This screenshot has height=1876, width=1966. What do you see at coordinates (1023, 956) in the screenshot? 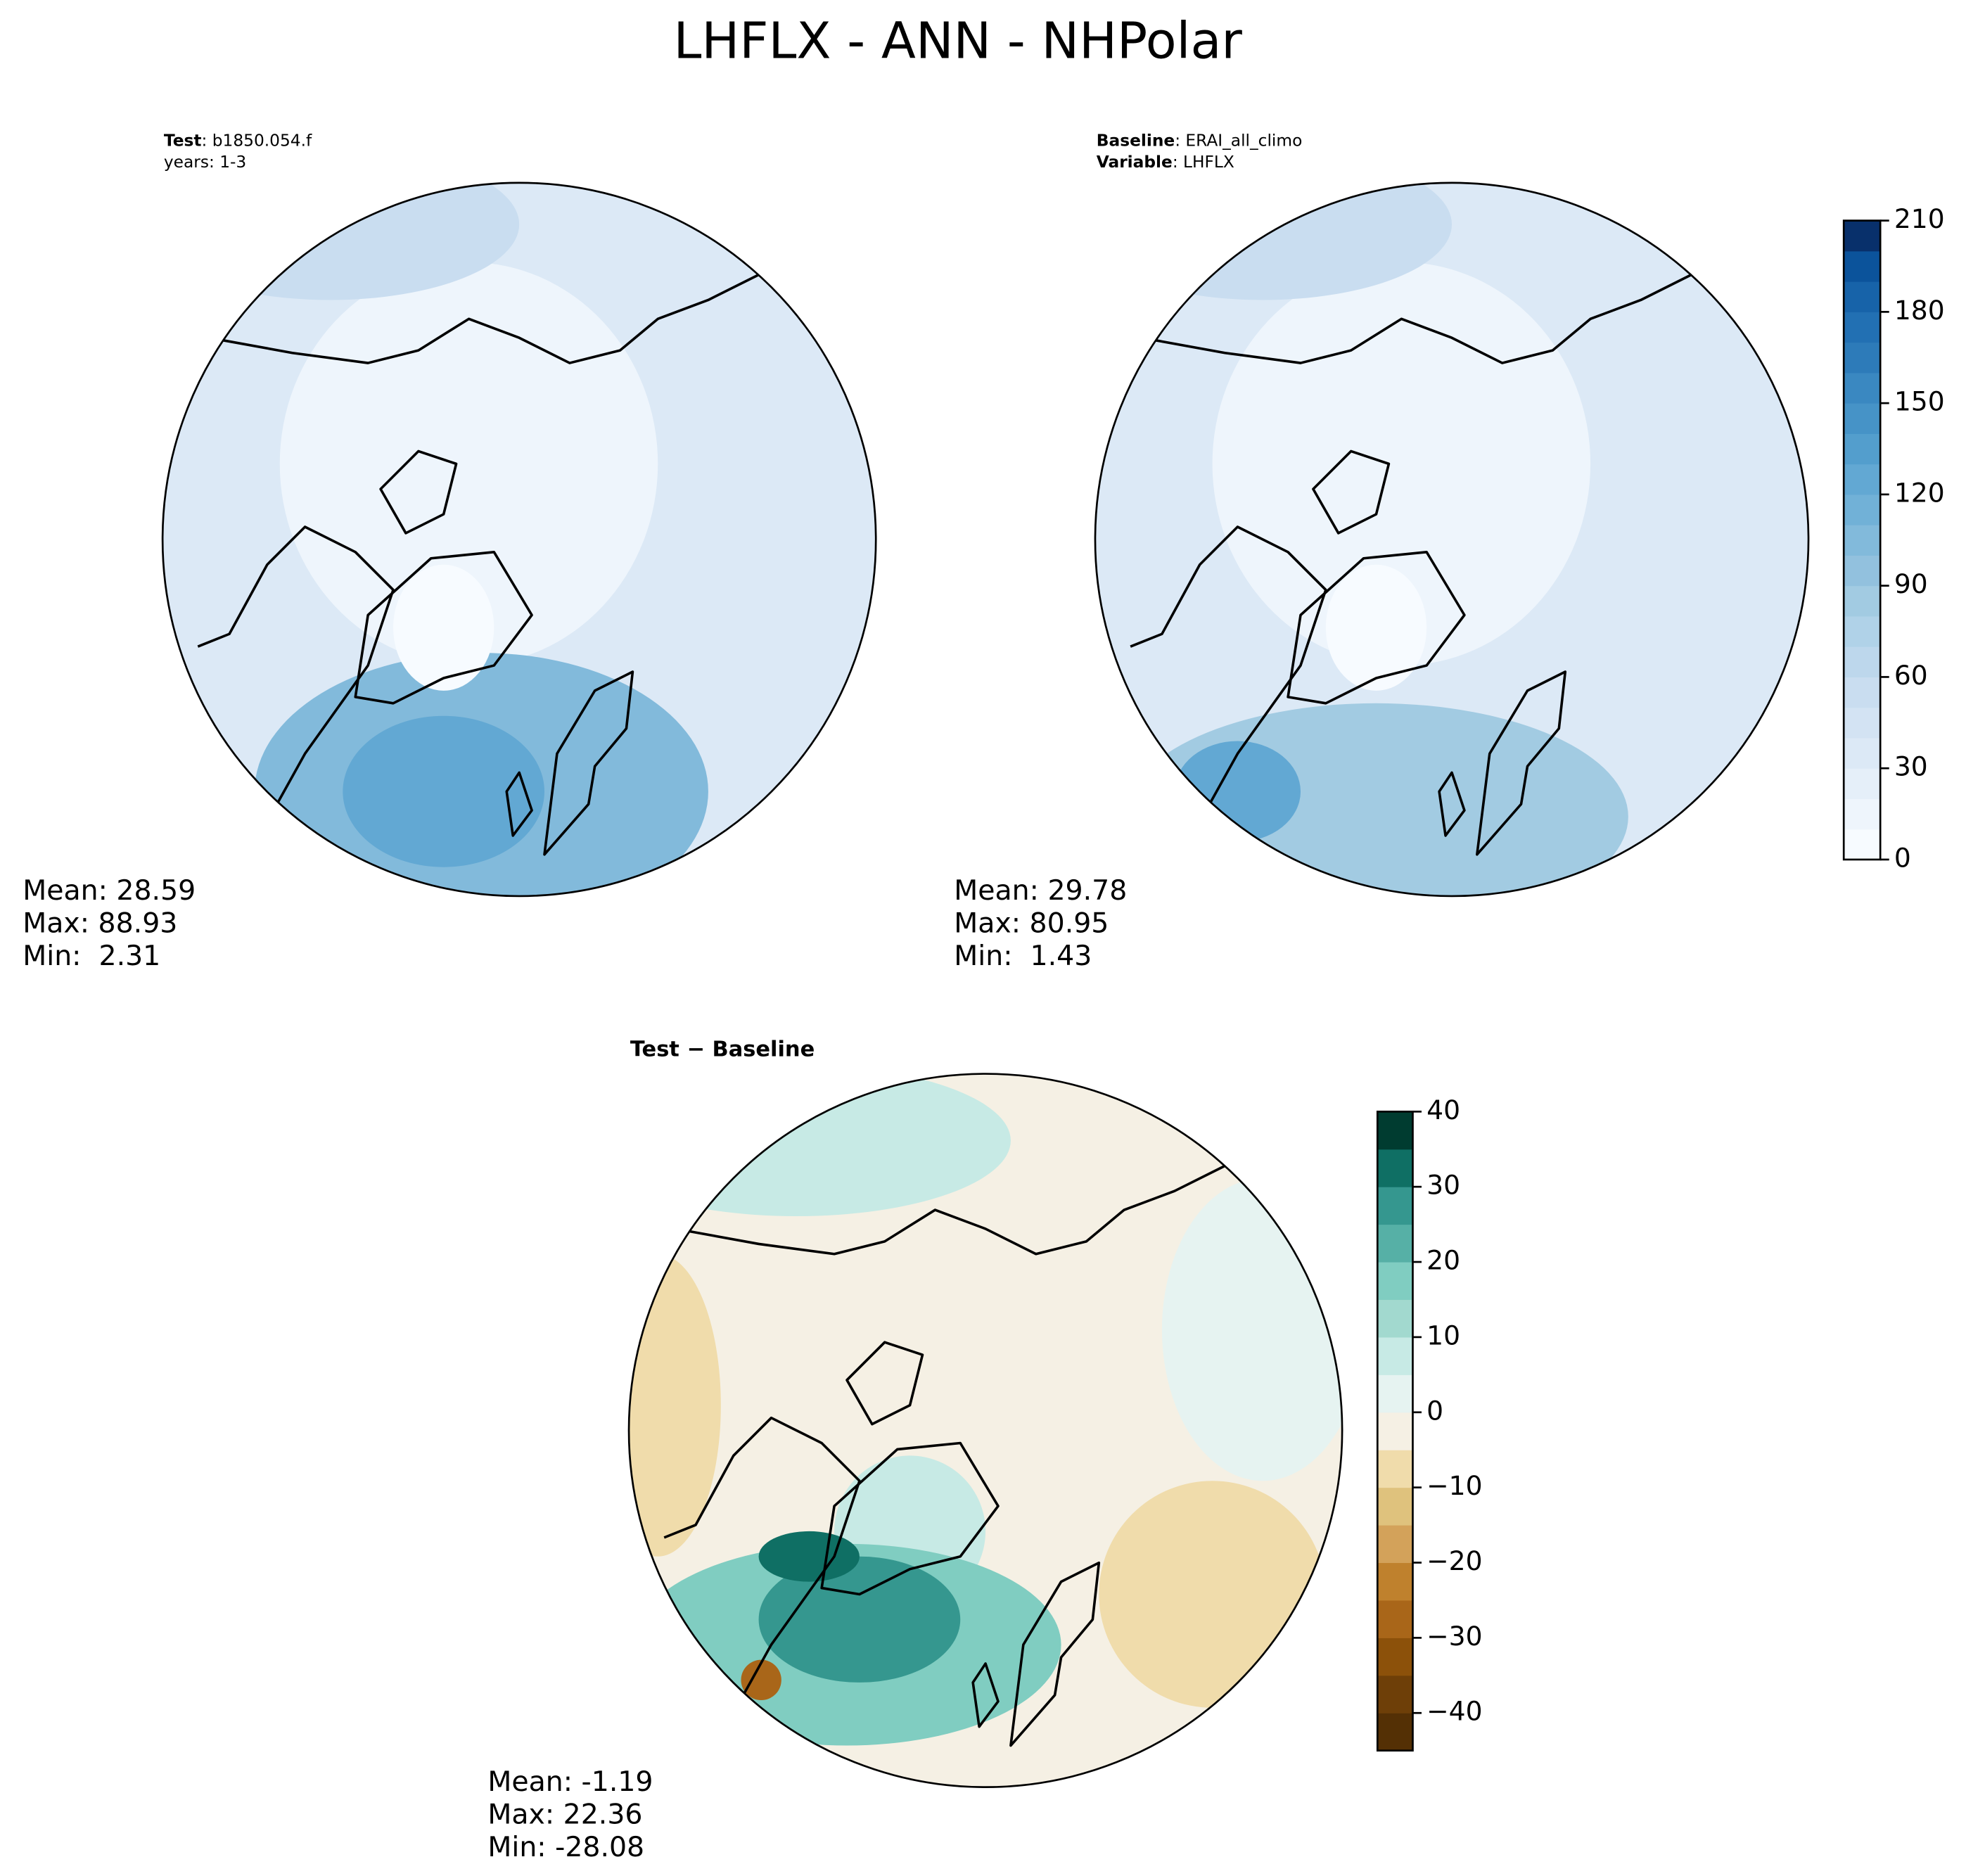
I see `stat-line: Min: 1.43` at bounding box center [1023, 956].